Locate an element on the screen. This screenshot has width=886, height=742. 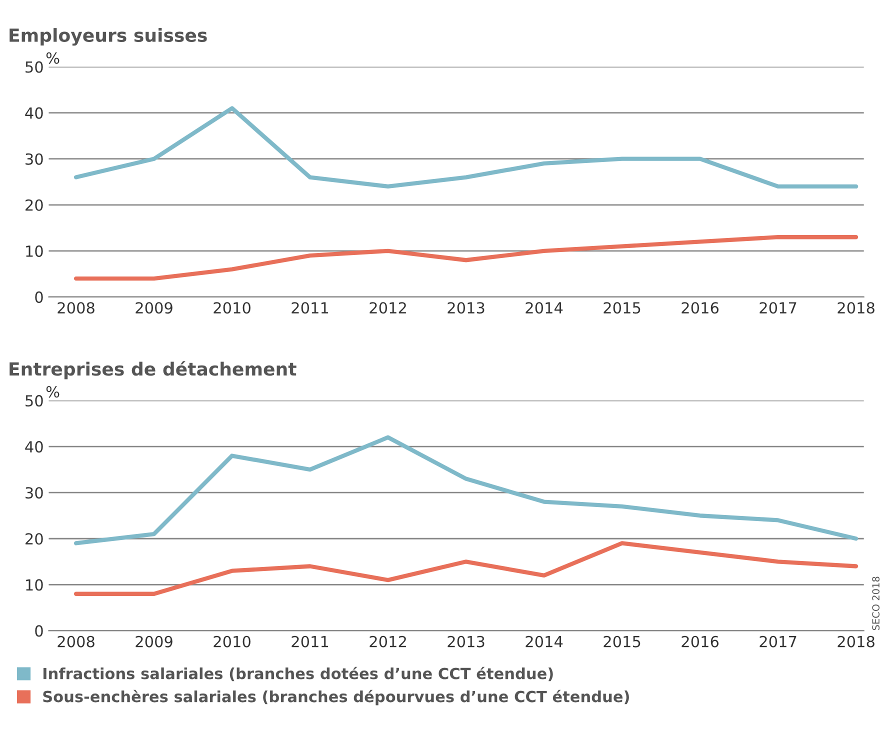
legend-label: Infractions salariales (branches dotées d’une CCT étendue) is located at coordinates (298, 674).